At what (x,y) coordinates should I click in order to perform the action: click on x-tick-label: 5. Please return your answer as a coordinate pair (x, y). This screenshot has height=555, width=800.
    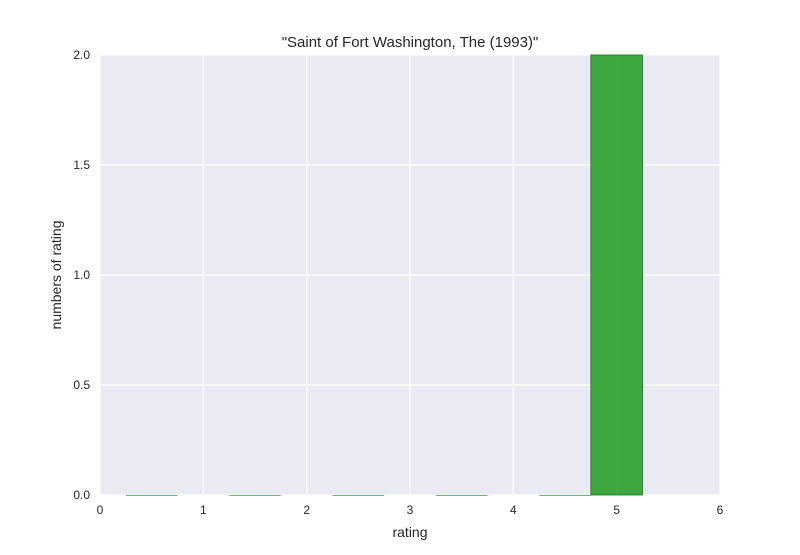
    Looking at the image, I should click on (616, 510).